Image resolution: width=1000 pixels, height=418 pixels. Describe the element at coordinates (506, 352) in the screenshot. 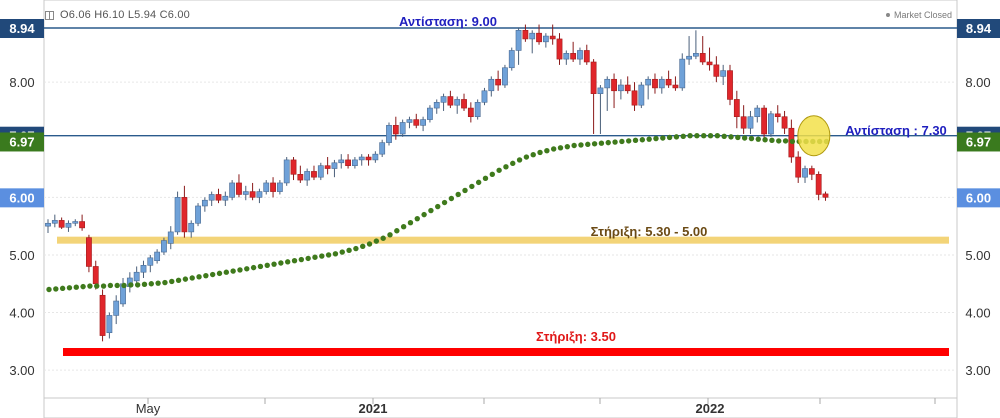

I see `support-strong-band` at that location.